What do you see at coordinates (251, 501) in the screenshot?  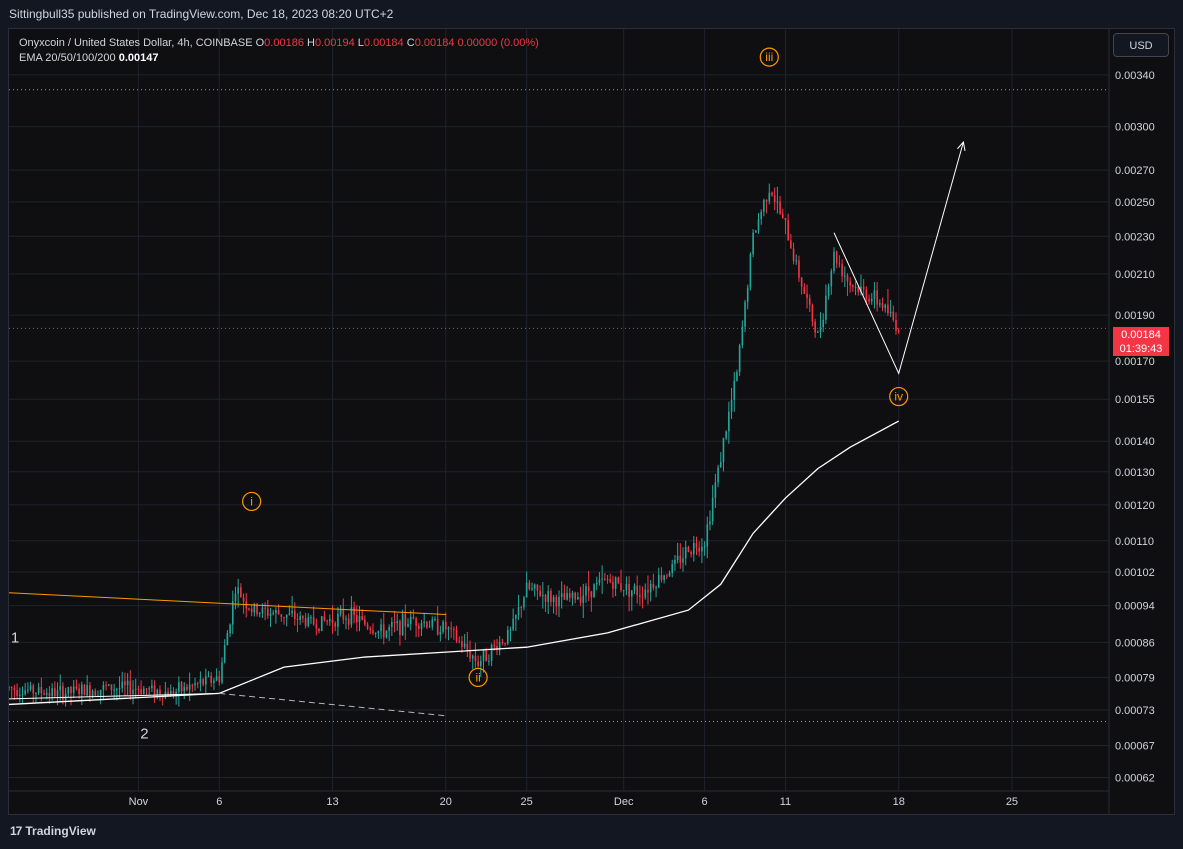 I see `wave-label: i` at bounding box center [251, 501].